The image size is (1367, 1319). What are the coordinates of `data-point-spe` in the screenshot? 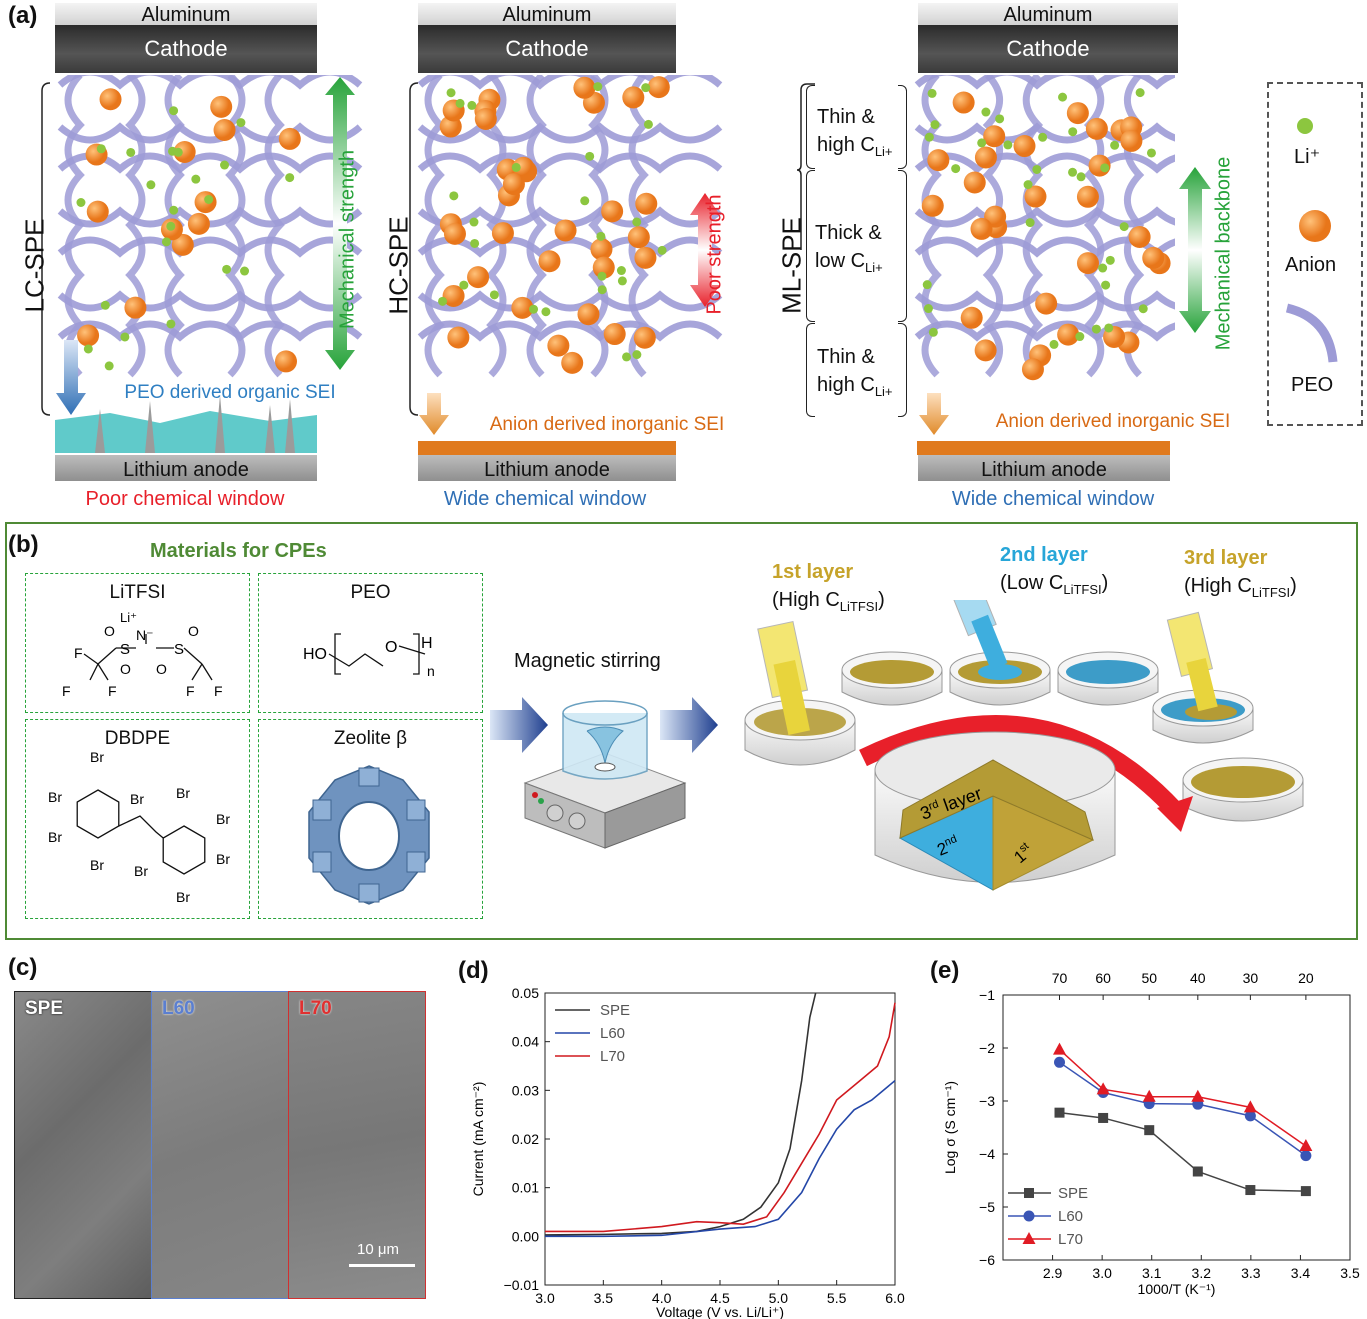 It's located at (1305, 1191).